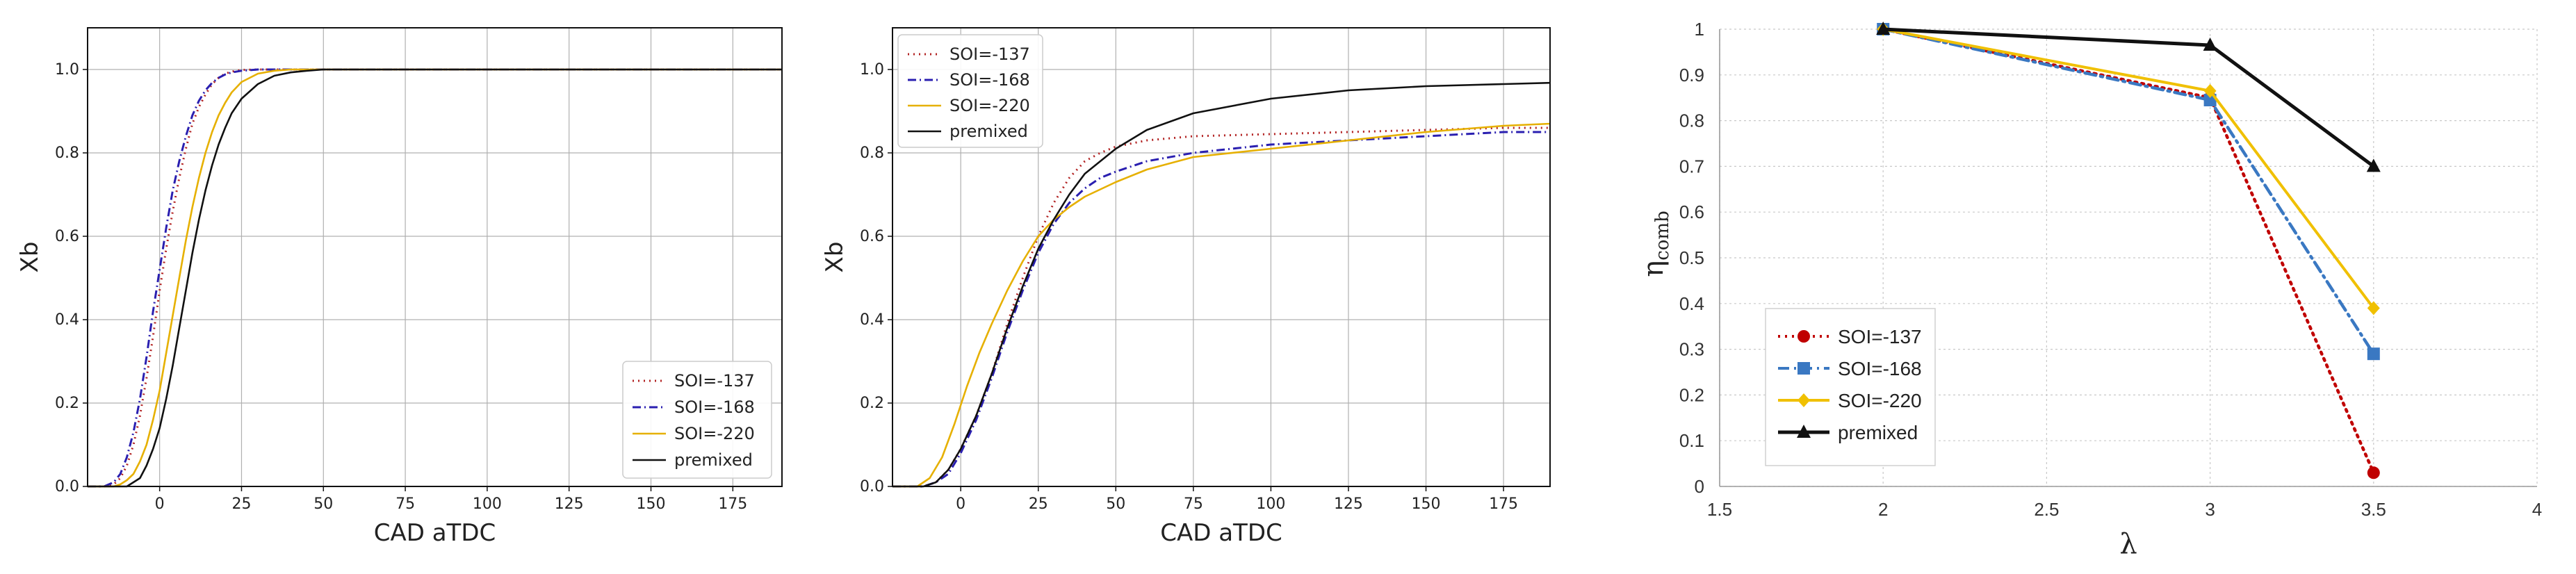 This screenshot has width=2576, height=574. Describe the element at coordinates (2210, 509) in the screenshot. I see `x-tick-label: 3` at that location.